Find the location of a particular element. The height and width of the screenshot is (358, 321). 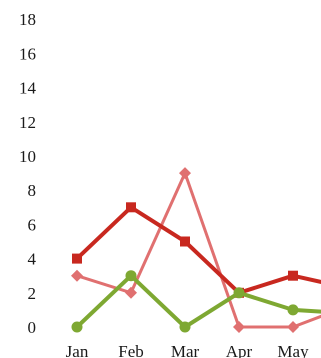

x-tick-label: May is located at coordinates (293, 350).